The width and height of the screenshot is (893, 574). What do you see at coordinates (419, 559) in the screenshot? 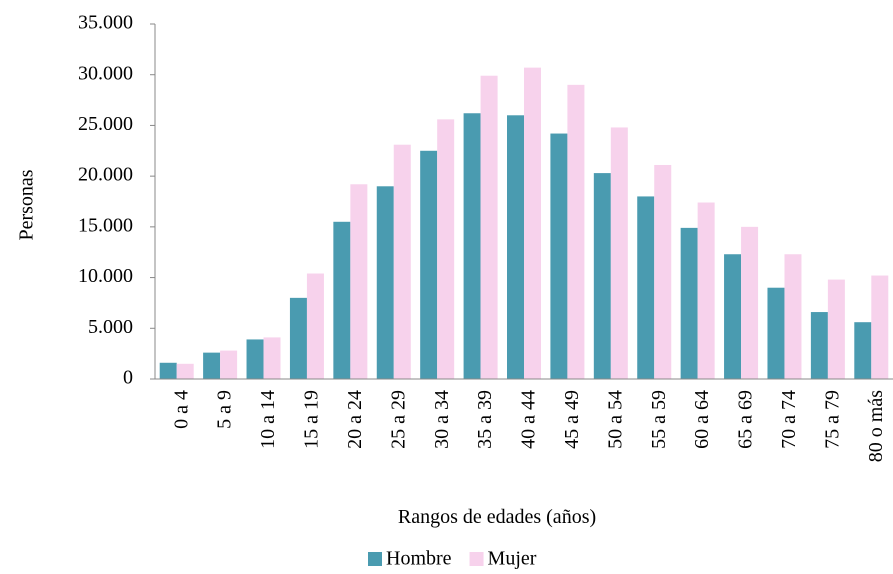
I see `legend-label: Hombre` at bounding box center [419, 559].